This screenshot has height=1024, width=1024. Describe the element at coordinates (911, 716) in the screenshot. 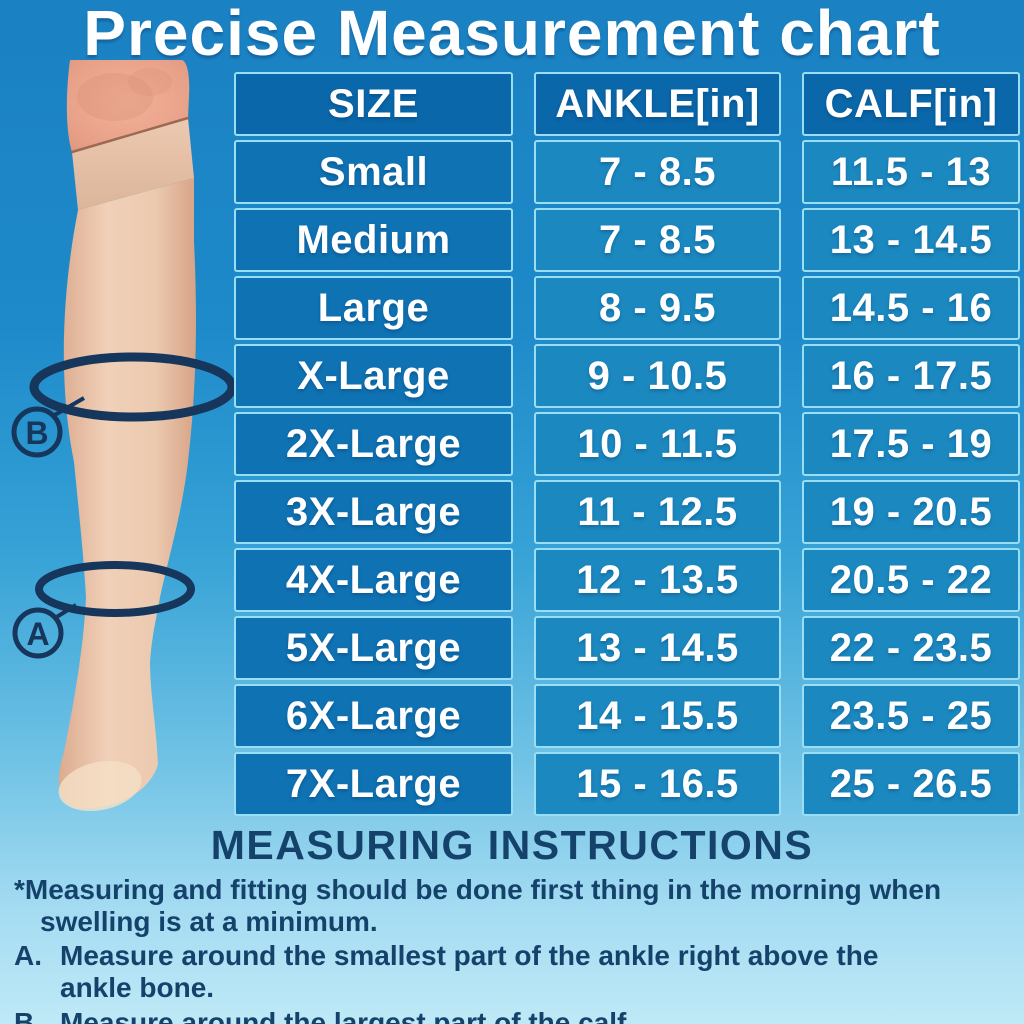

I see `table-cell-calf: 23.5 - 25` at that location.